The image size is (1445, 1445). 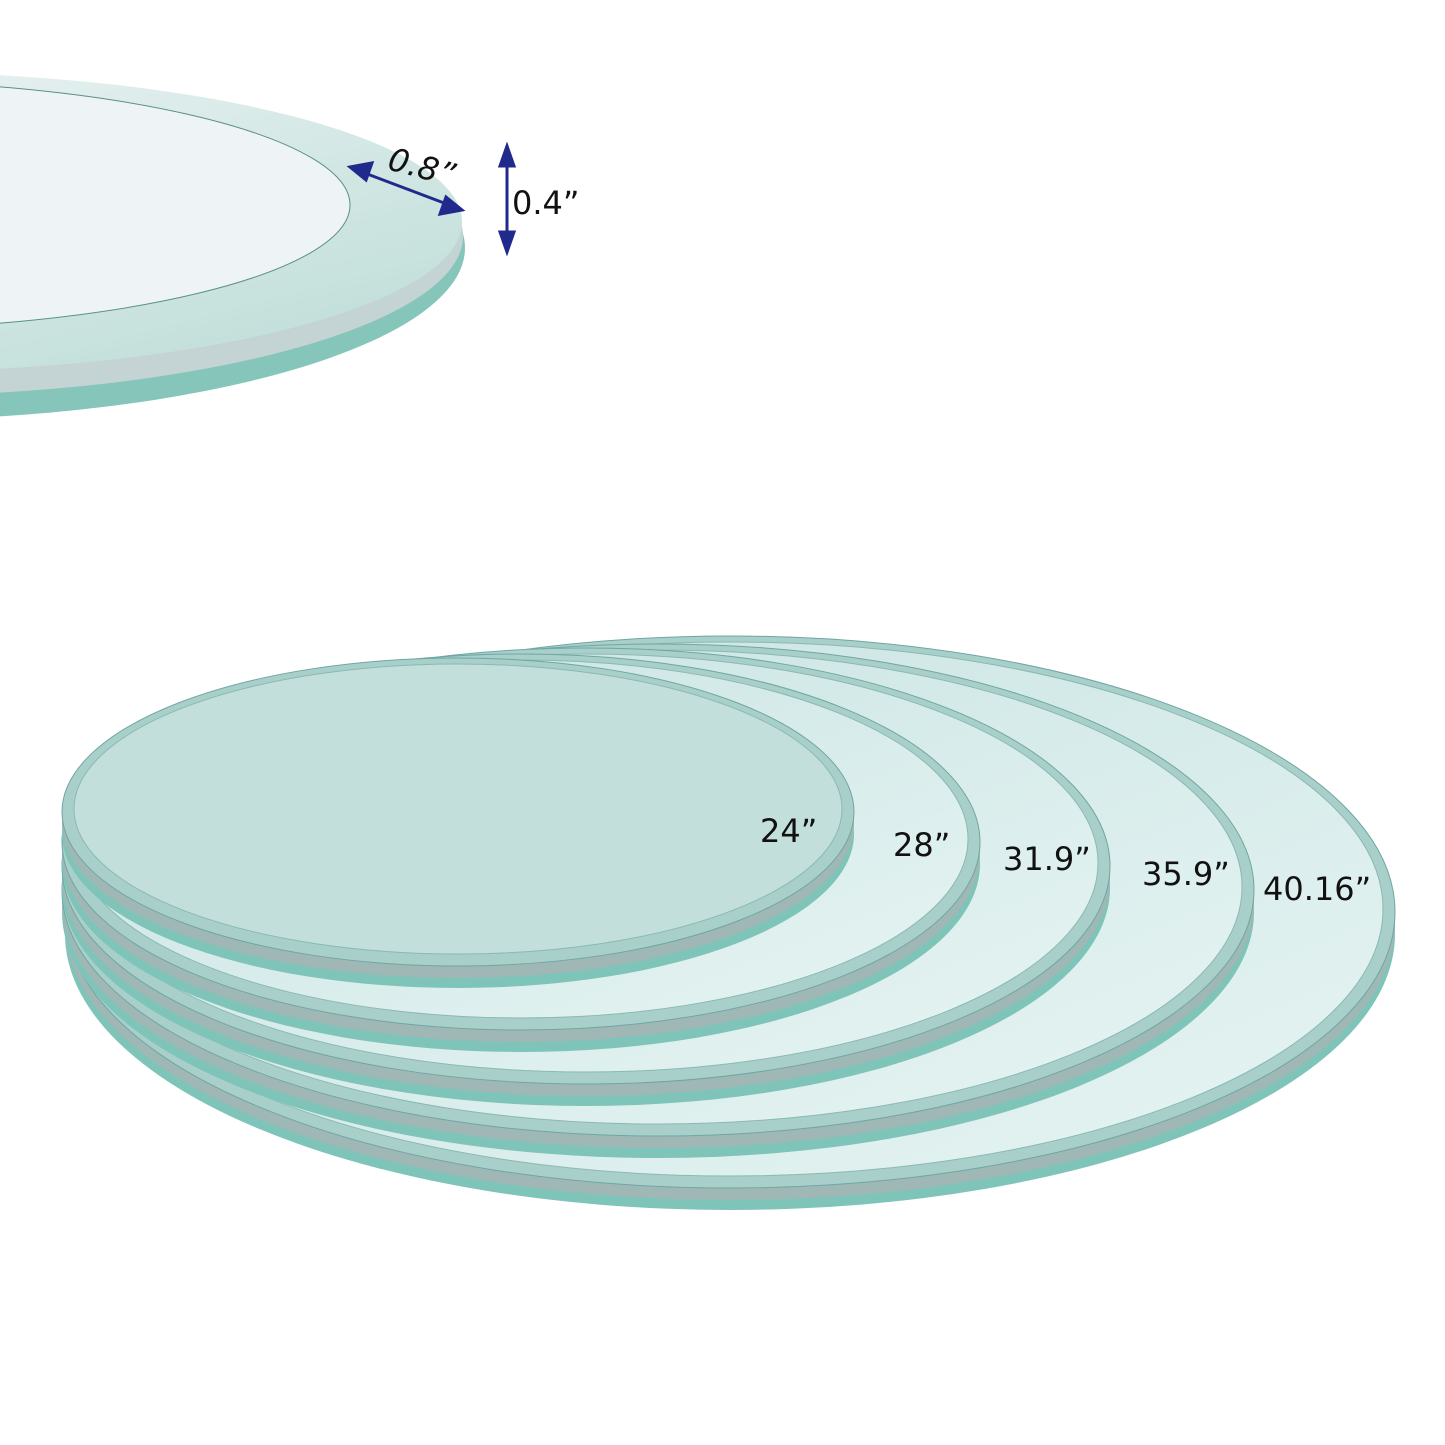 I want to click on size-label-28: 28”, so click(x=922, y=845).